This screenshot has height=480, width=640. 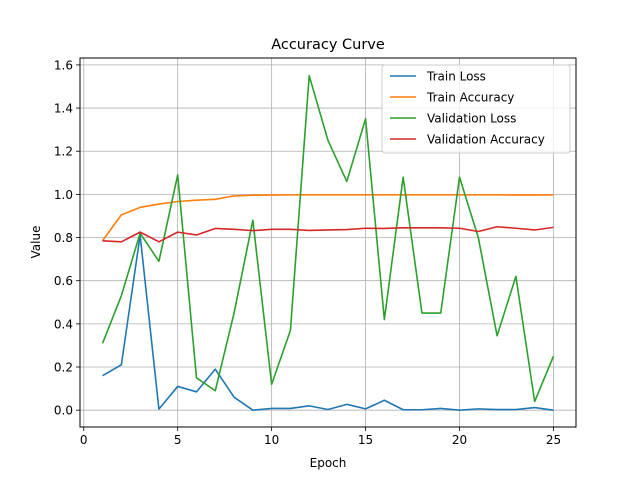 What do you see at coordinates (456, 77) in the screenshot?
I see `legend-label-train-loss: Train Loss` at bounding box center [456, 77].